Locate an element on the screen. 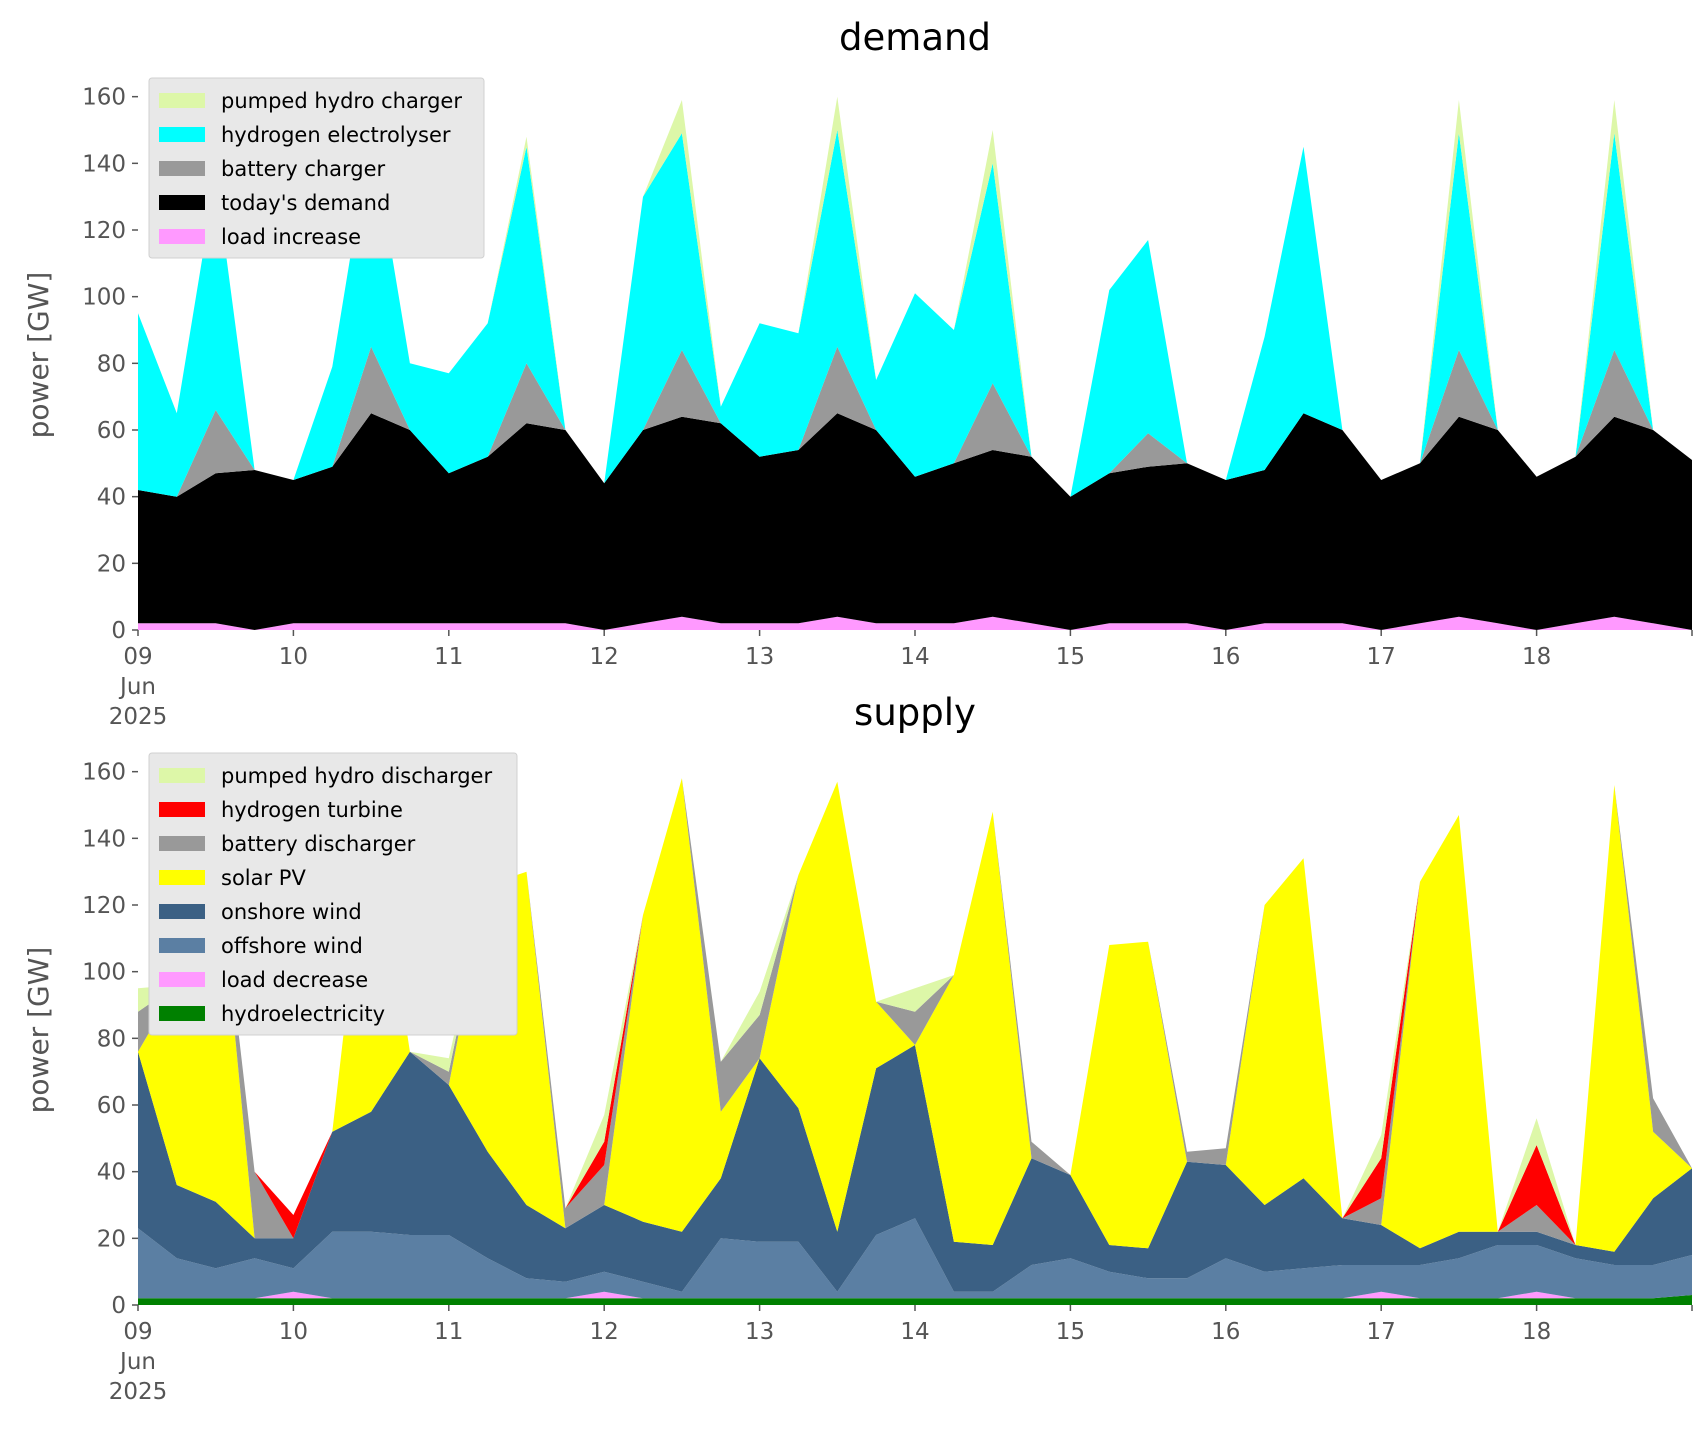 This screenshot has height=1431, width=1706. legend-label: pumped hydro charger is located at coordinates (341, 101).